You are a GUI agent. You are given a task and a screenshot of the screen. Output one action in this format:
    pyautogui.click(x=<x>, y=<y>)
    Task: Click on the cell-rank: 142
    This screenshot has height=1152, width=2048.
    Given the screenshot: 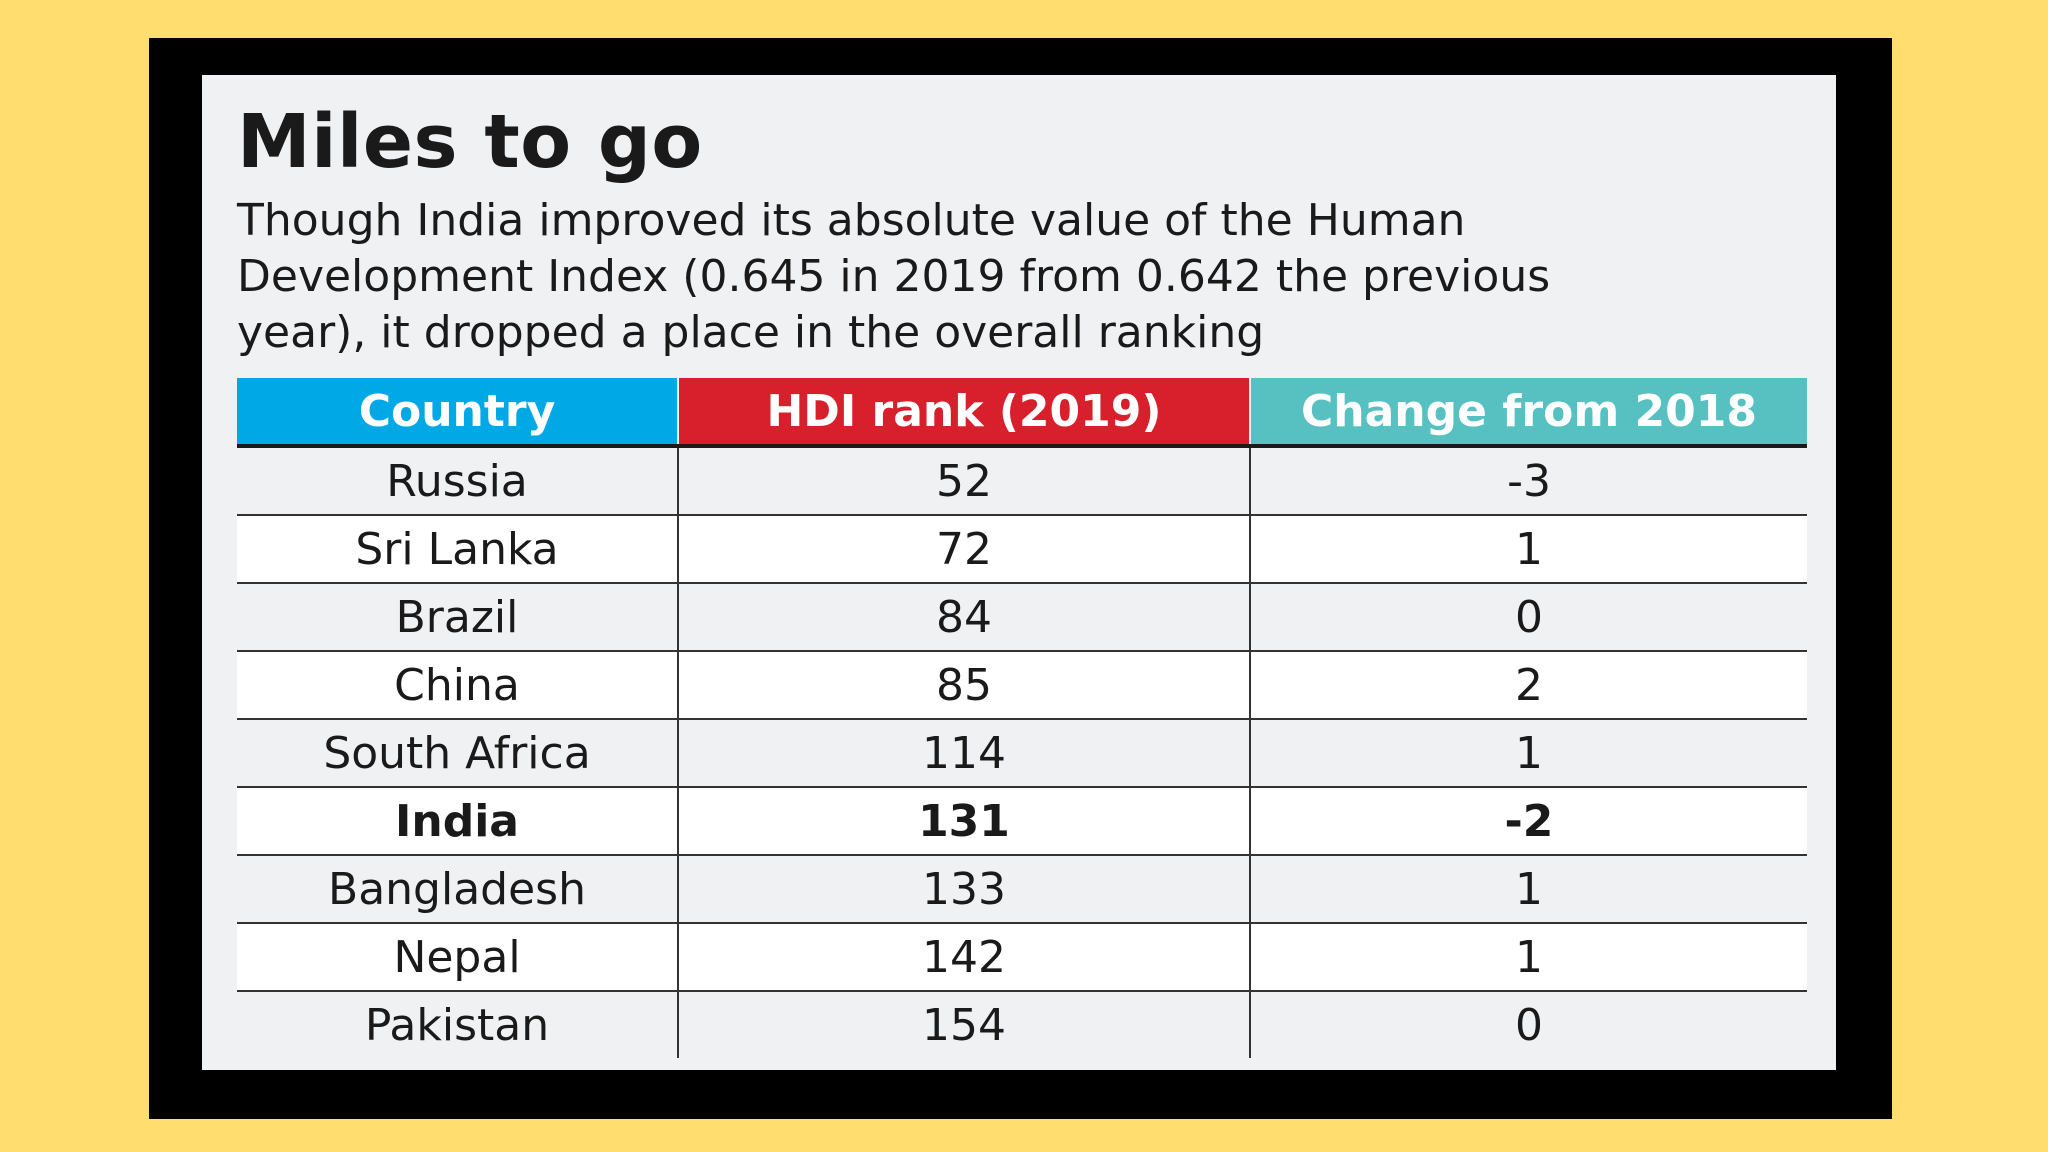 What is the action you would take?
    pyautogui.click(x=963, y=957)
    